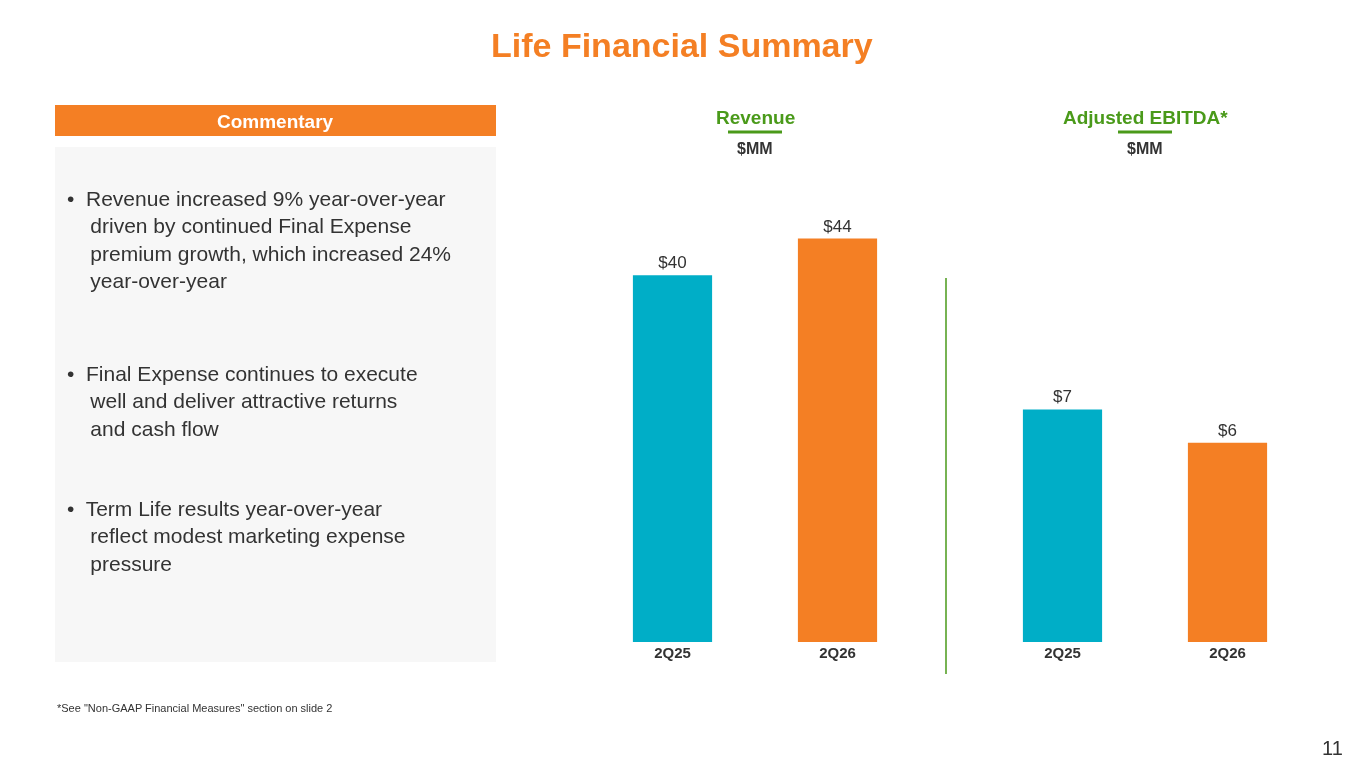 This screenshot has height=768, width=1365. I want to click on text: • Revenue increased 9% year-over-year driven by continued Final Expense premium growth, which increased 24% year-over-year, so click(259, 239).